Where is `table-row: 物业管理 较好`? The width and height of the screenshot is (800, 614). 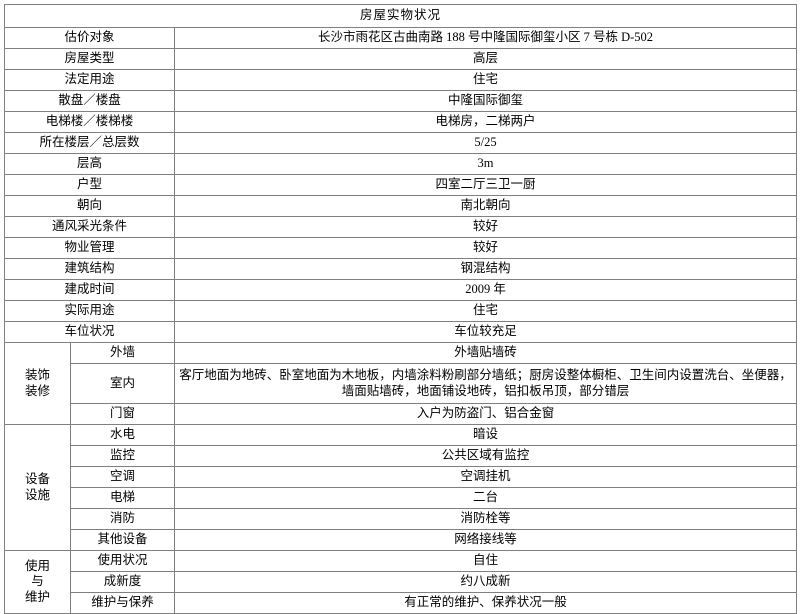
table-row: 物业管理 较好 is located at coordinates (401, 248).